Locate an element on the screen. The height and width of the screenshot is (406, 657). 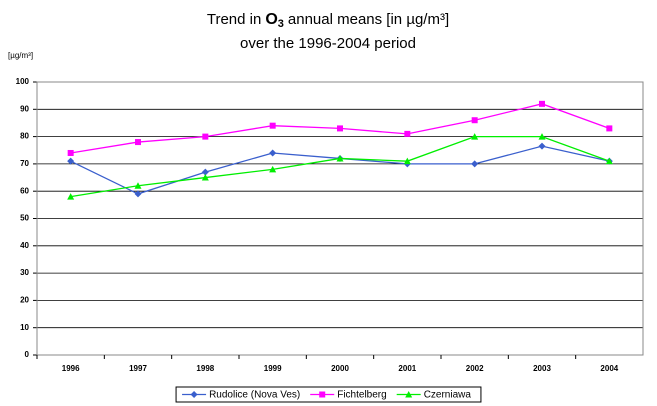
x-tick-label: 2002 is located at coordinates (475, 368).